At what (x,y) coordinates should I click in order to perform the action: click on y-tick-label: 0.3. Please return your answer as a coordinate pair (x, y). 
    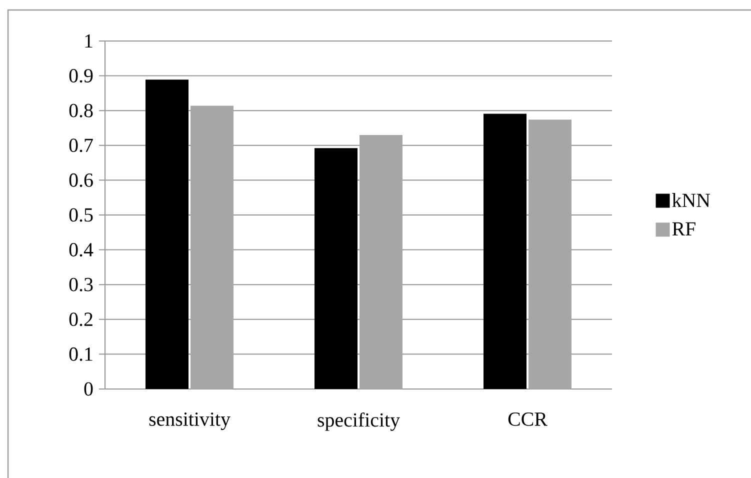
    Looking at the image, I should click on (81, 285).